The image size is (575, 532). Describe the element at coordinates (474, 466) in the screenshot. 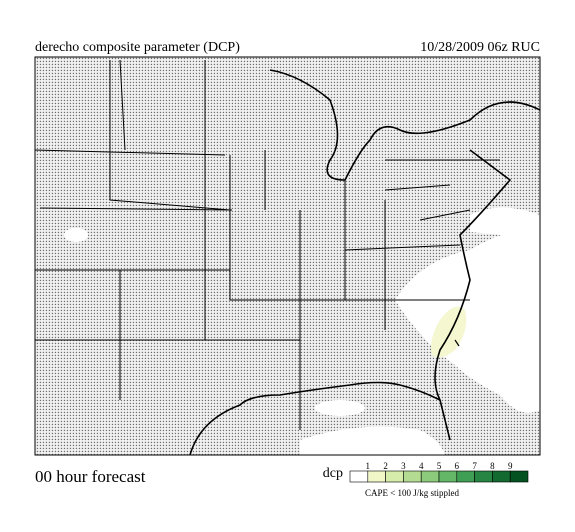

I see `colorbar-tick: 7` at that location.